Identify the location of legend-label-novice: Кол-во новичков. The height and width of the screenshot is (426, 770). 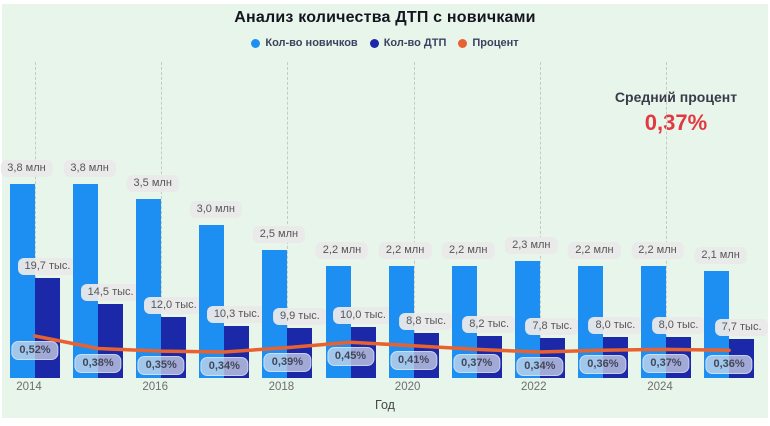
(311, 43).